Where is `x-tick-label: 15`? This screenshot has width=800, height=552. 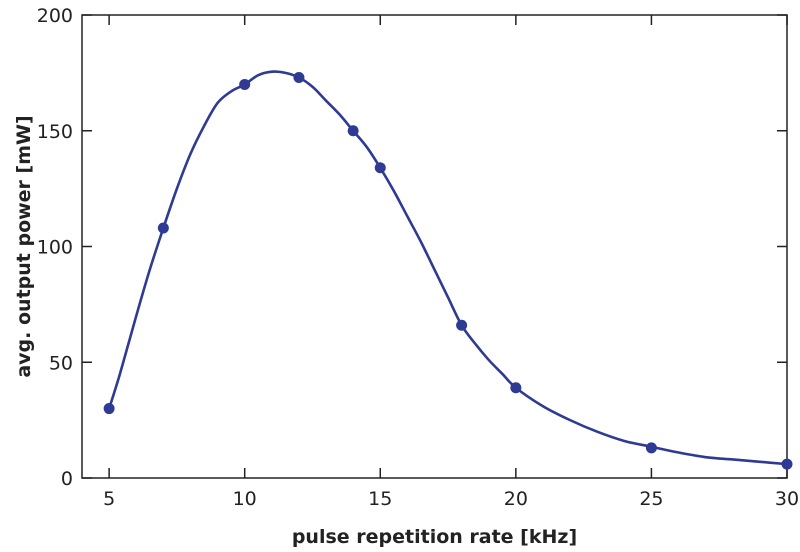
x-tick-label: 15 is located at coordinates (380, 499).